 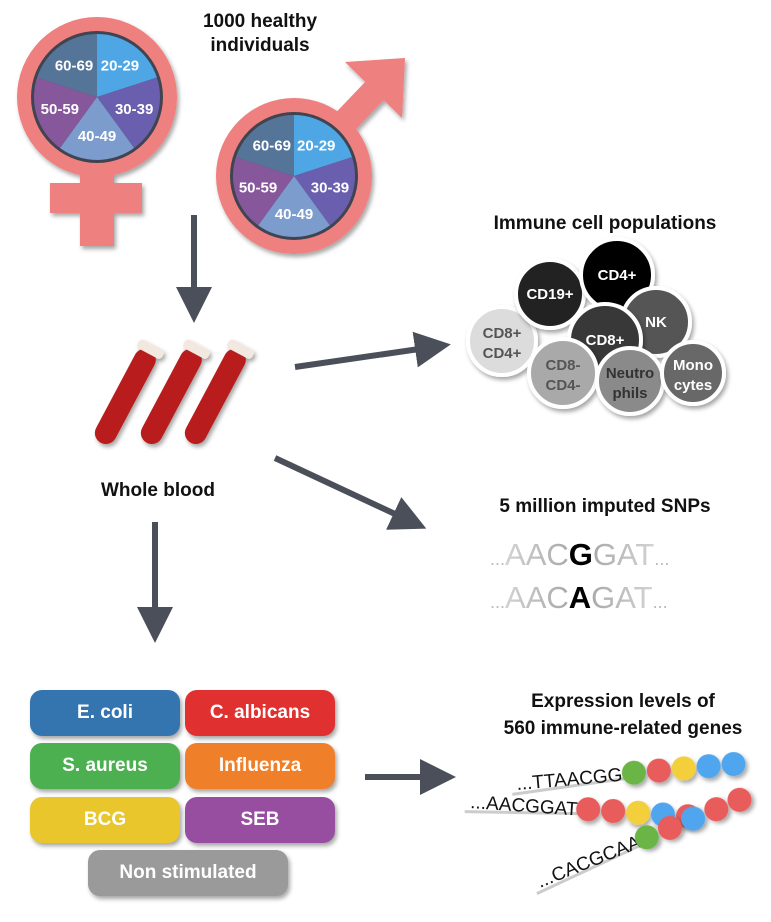 What do you see at coordinates (105, 713) in the screenshot?
I see `stimulus-e-coli: E. coli` at bounding box center [105, 713].